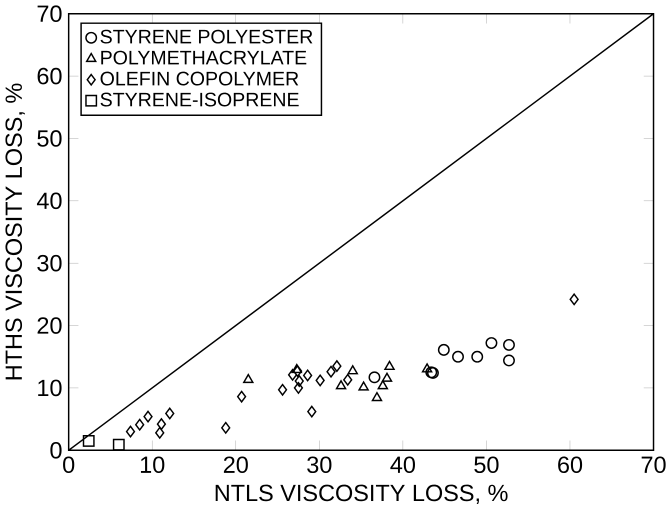  Describe the element at coordinates (362, 494) in the screenshot. I see `x-axis-title: NTLS VISCOSITY LOSS, %` at that location.